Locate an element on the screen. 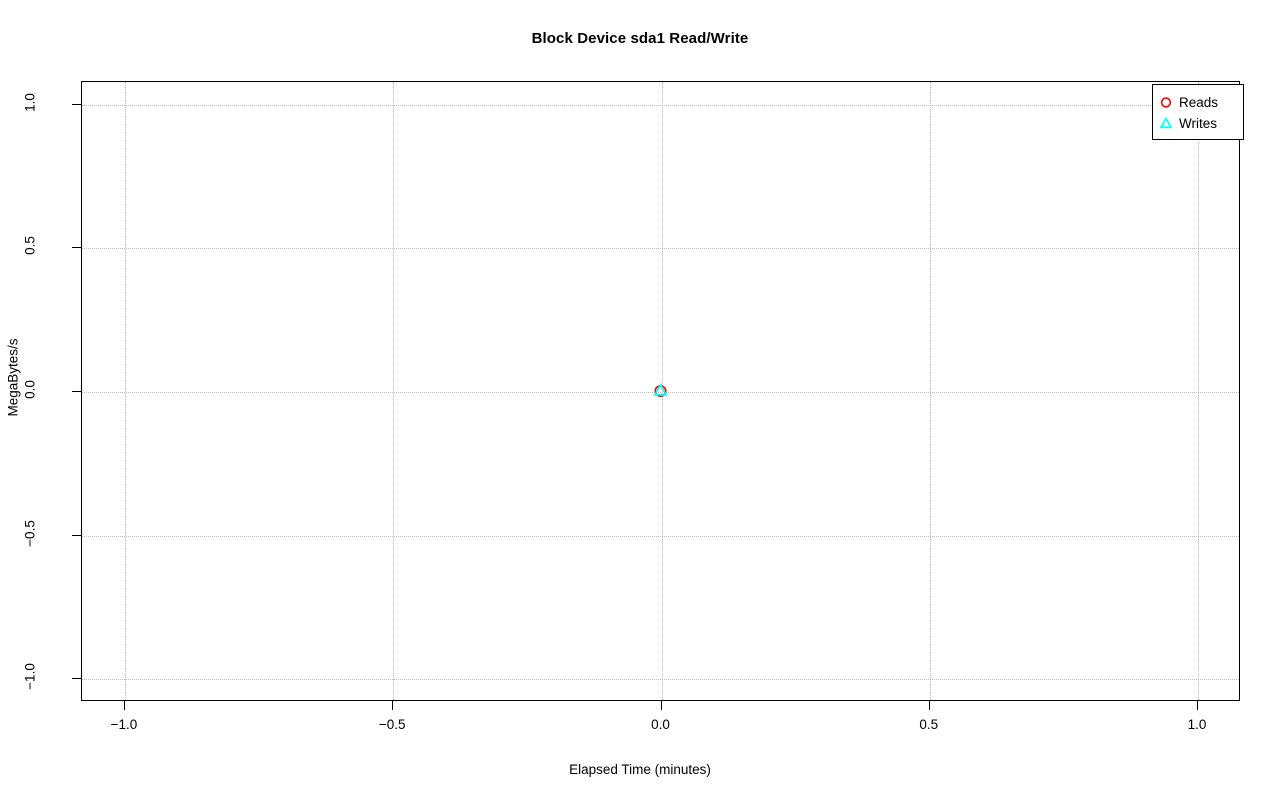  y-axis-tick-label: −0.5 is located at coordinates (30, 533).